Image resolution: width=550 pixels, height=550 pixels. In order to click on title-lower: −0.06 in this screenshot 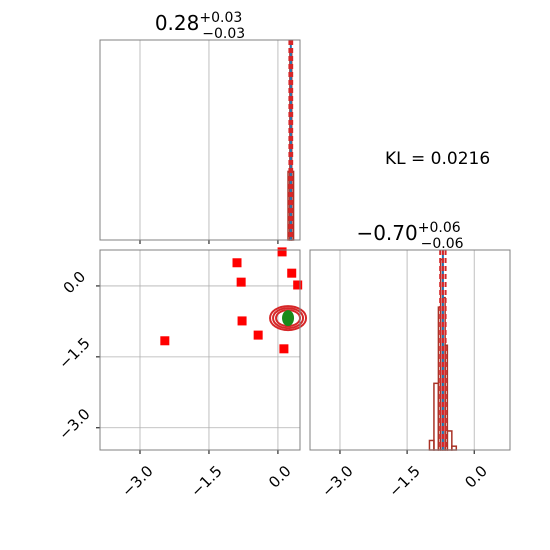, I will do `click(442, 244)`.